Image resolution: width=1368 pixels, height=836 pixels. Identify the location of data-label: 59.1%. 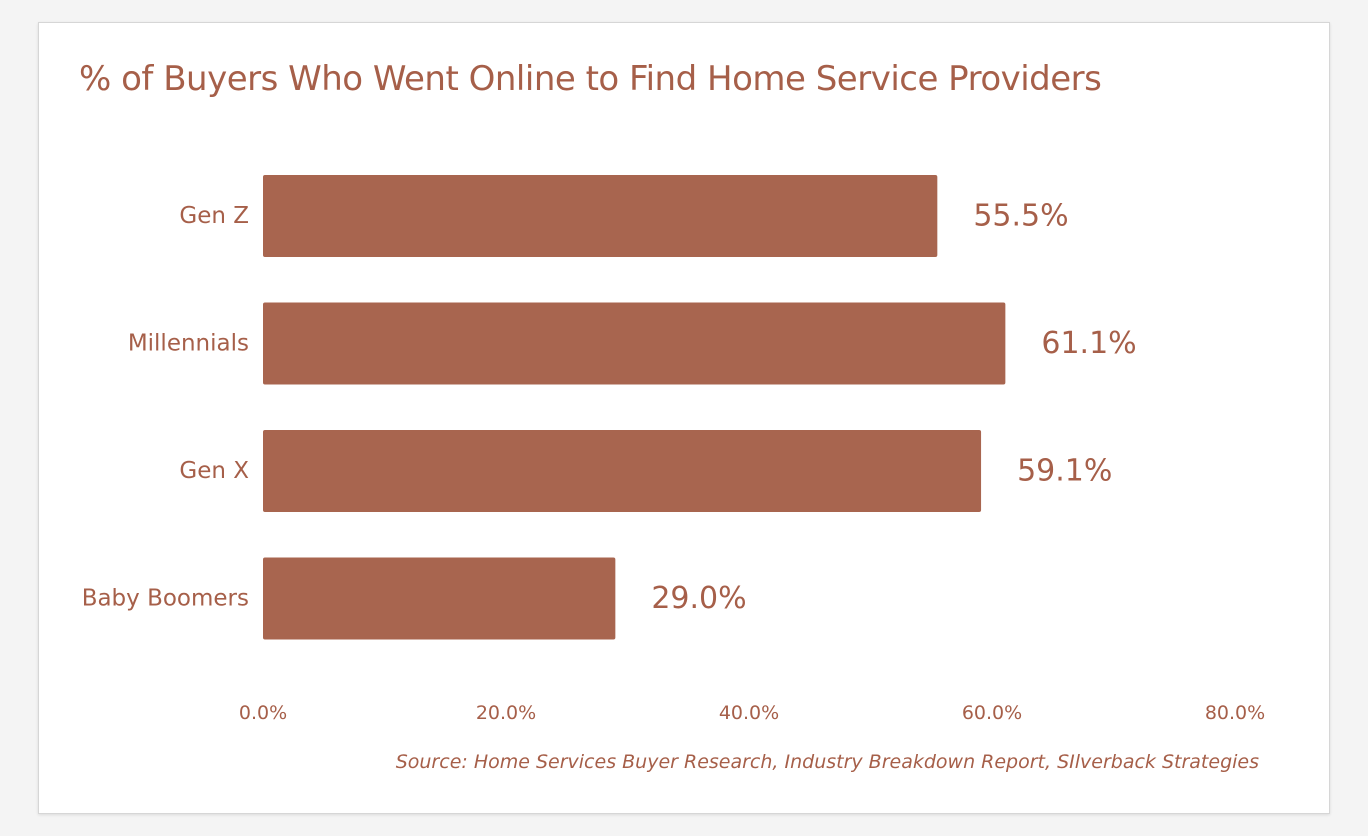
(1064, 471).